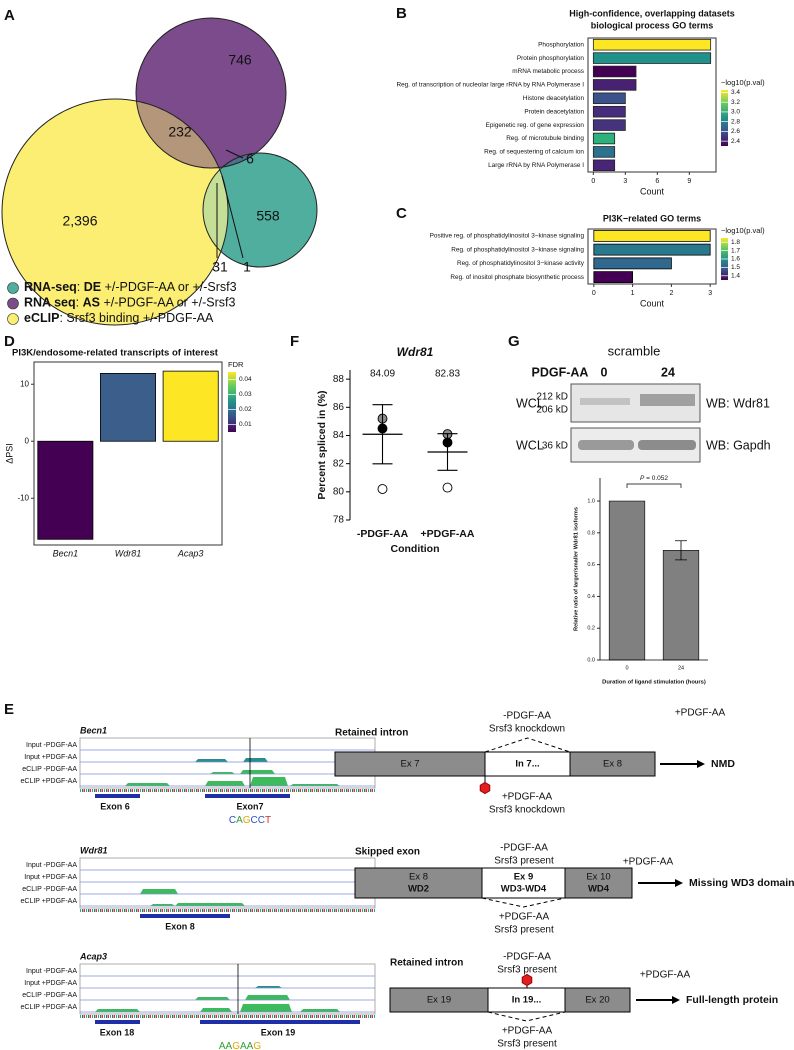 The width and height of the screenshot is (794, 1050). I want to click on venn-outline, so click(260, 210).